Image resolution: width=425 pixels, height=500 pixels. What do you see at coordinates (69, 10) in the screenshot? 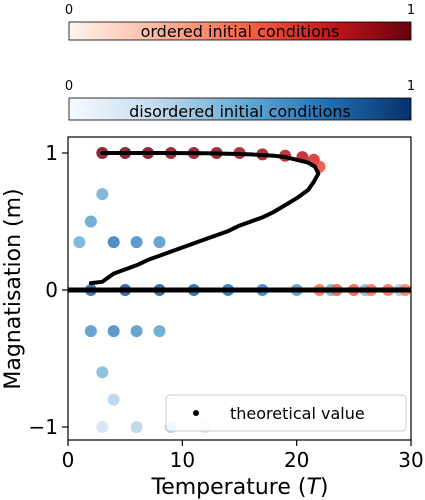
I see `colorbar-ordered-min-label: 0` at bounding box center [69, 10].